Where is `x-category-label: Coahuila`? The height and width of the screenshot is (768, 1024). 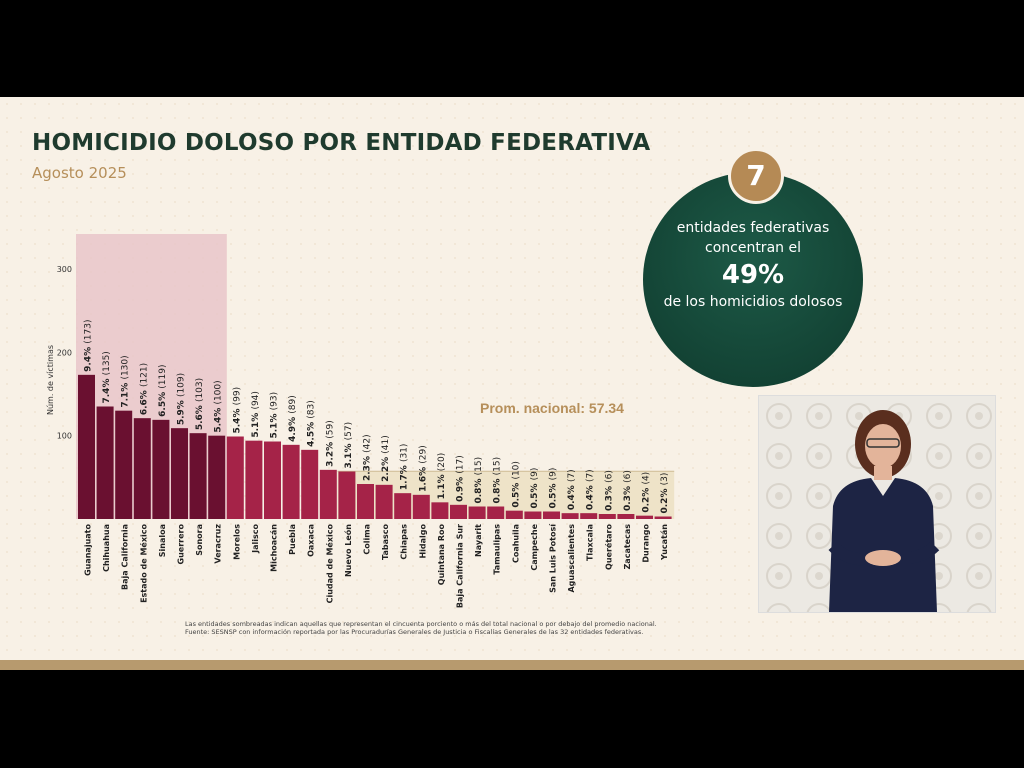
x-category-label: Coahuila is located at coordinates (515, 543).